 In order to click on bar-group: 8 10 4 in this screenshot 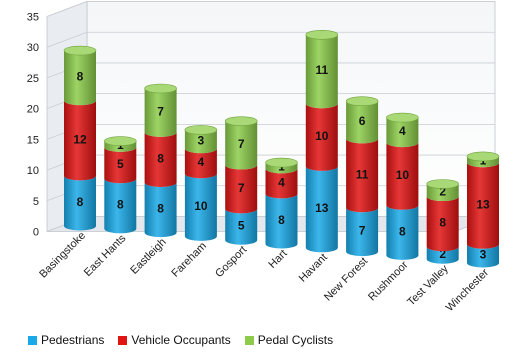, I will do `click(402, 186)`.